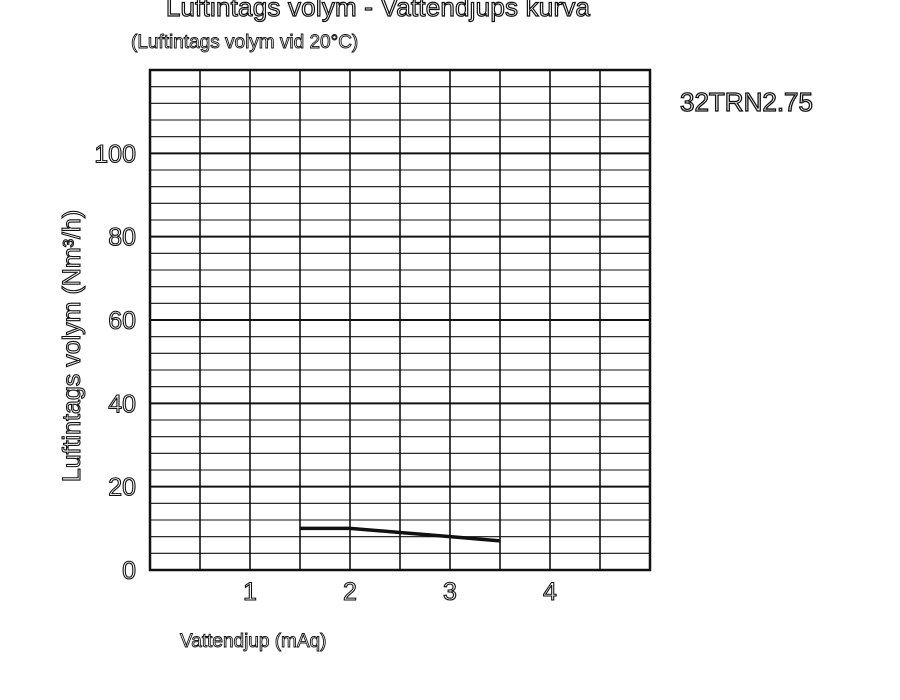 The width and height of the screenshot is (900, 700). Describe the element at coordinates (115, 363) in the screenshot. I see `y-tick-labels: 0 20 40 60 80 100` at that location.